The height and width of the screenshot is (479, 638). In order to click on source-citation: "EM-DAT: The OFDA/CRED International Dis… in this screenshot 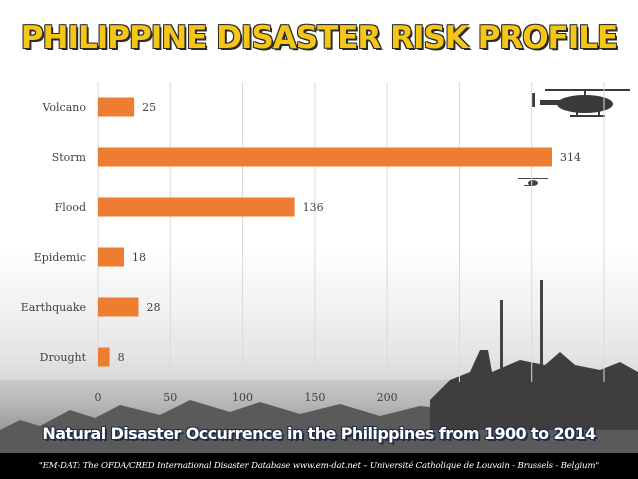, I will do `click(319, 466)`.